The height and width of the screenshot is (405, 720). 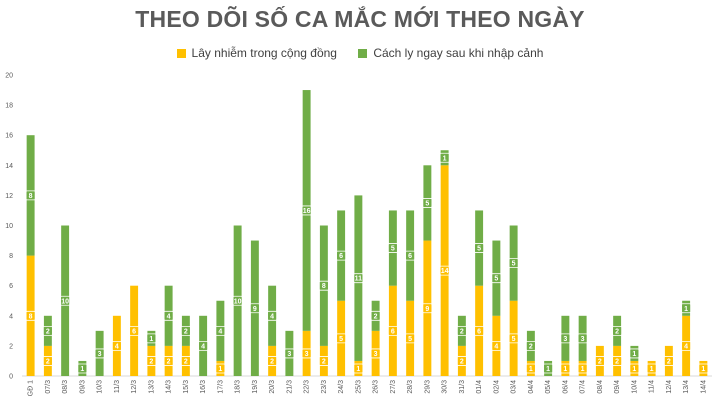 What do you see at coordinates (410, 387) in the screenshot?
I see `x-tick-label: 28/3` at bounding box center [410, 387].